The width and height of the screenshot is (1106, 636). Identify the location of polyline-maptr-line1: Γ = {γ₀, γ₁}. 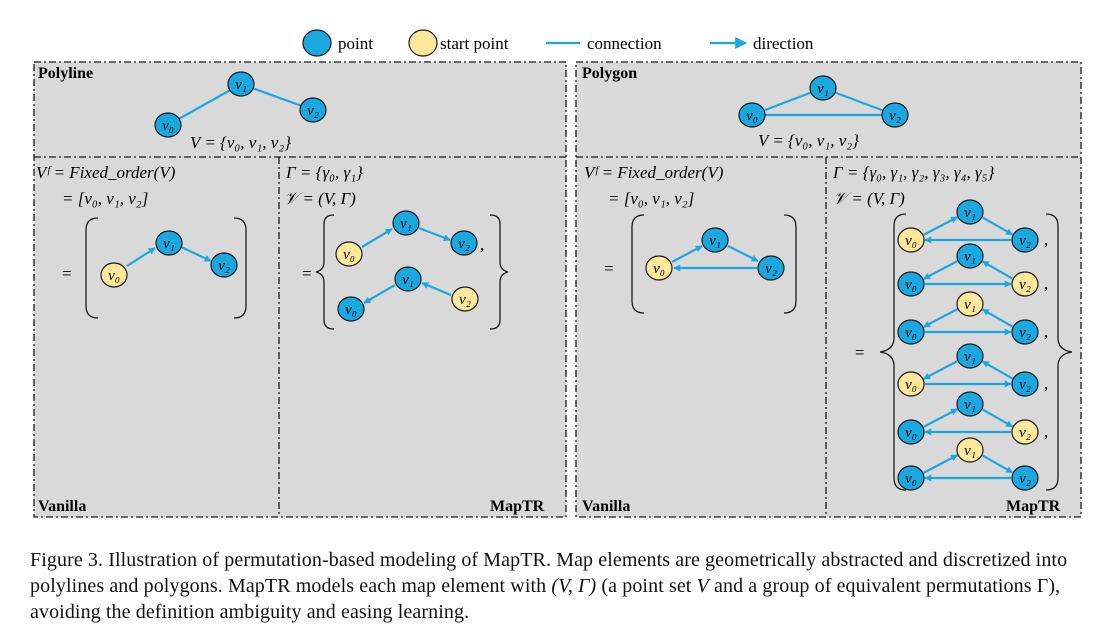
(324, 172).